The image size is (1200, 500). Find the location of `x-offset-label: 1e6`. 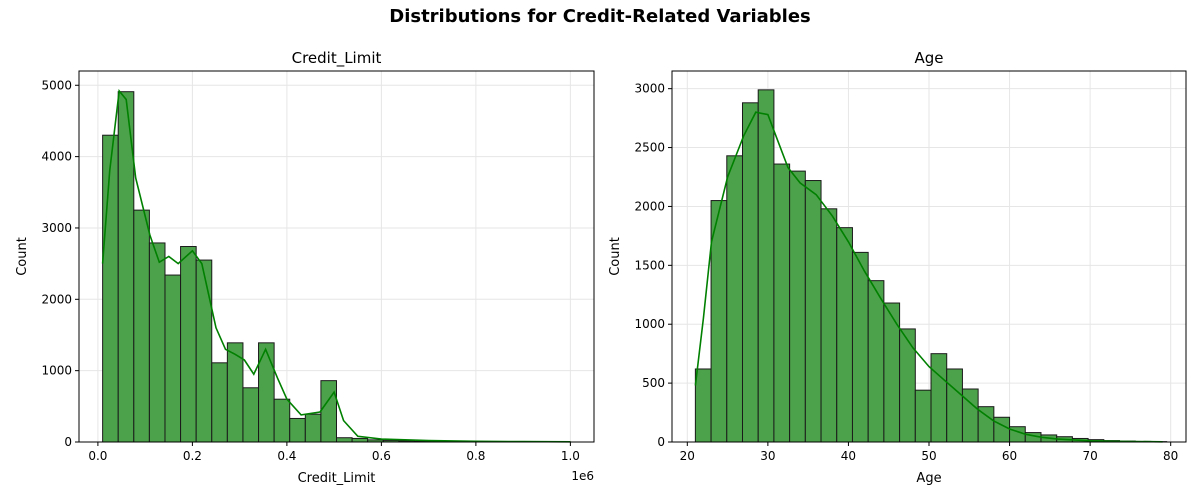

x-offset-label: 1e6 is located at coordinates (582, 476).